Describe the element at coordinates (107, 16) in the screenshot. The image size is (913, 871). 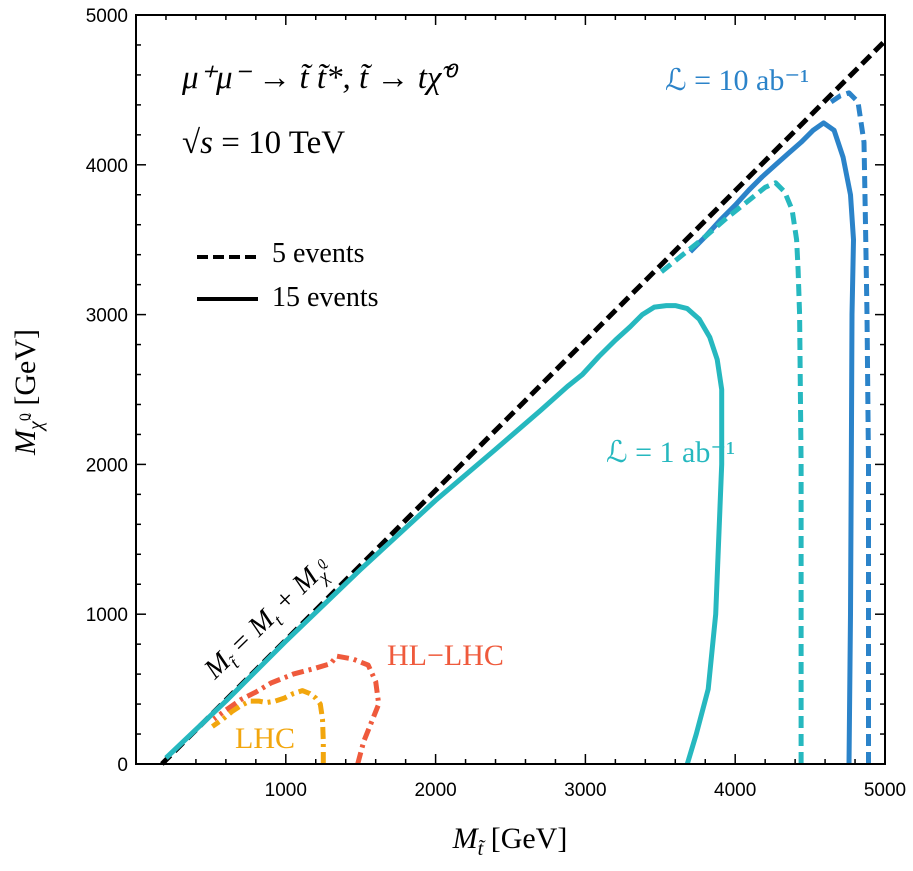
I see `y-tick-label: 5000` at that location.